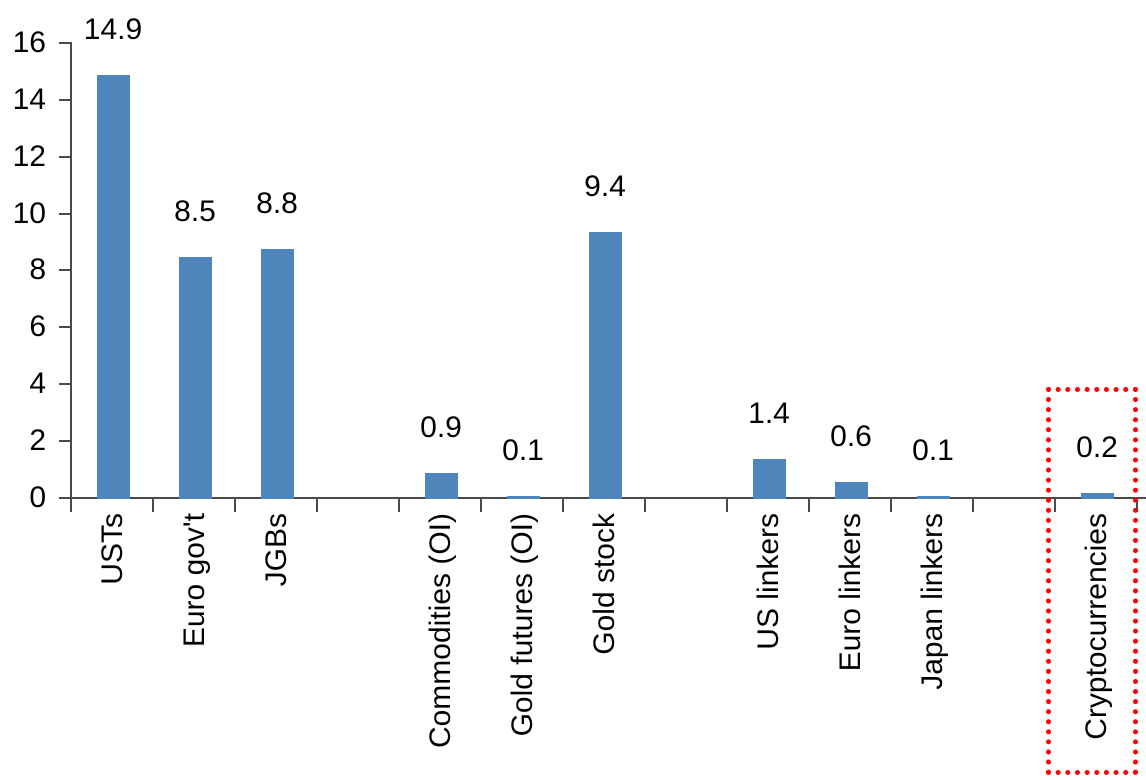  Describe the element at coordinates (37, 383) in the screenshot. I see `y-tick-label: 4` at that location.